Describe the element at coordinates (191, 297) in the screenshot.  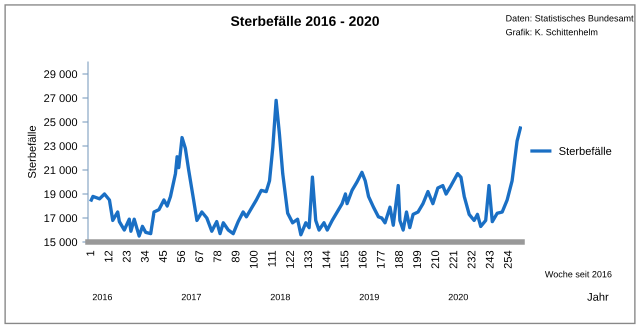
I see `text: 2017` at that location.